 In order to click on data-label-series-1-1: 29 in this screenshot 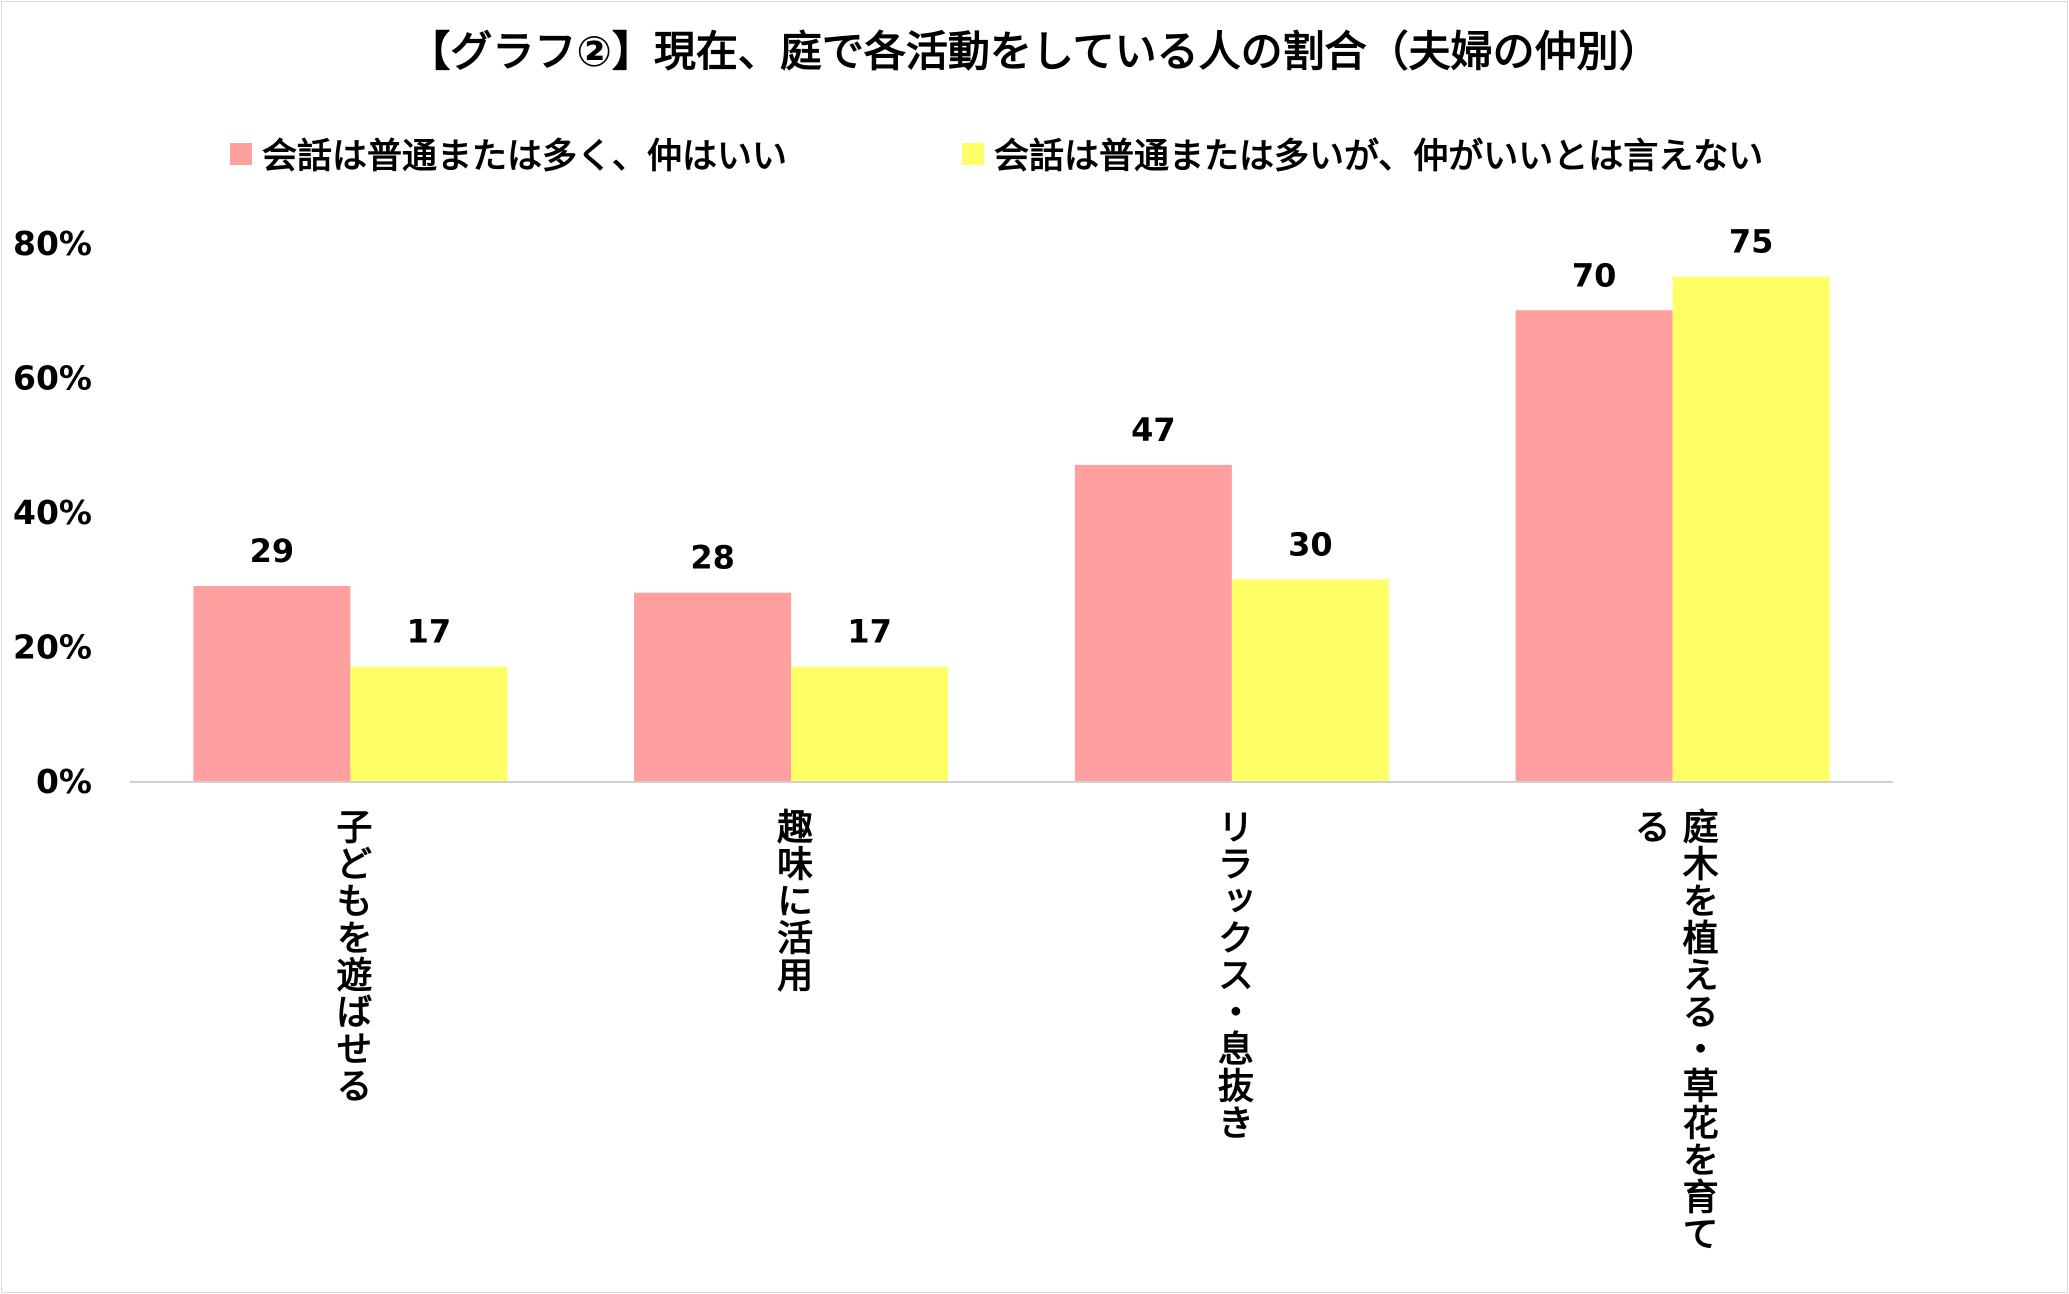, I will do `click(272, 551)`.